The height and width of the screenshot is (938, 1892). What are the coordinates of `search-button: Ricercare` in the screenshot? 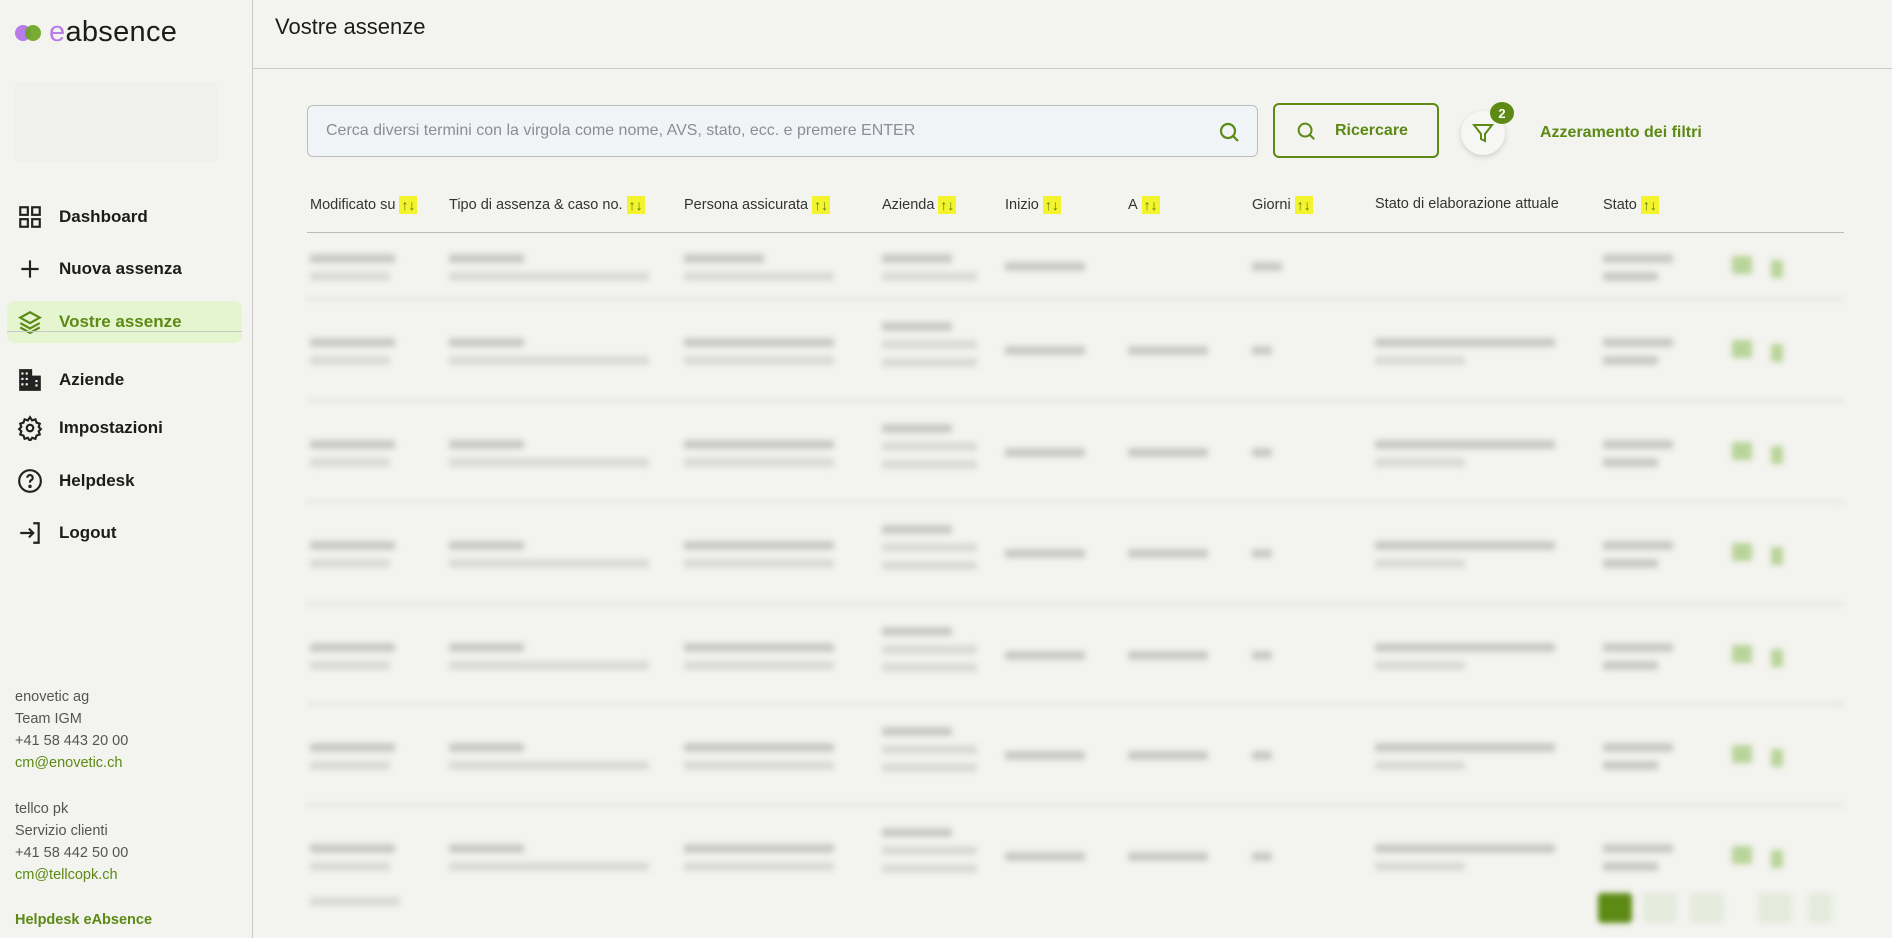 It's located at (1356, 130).